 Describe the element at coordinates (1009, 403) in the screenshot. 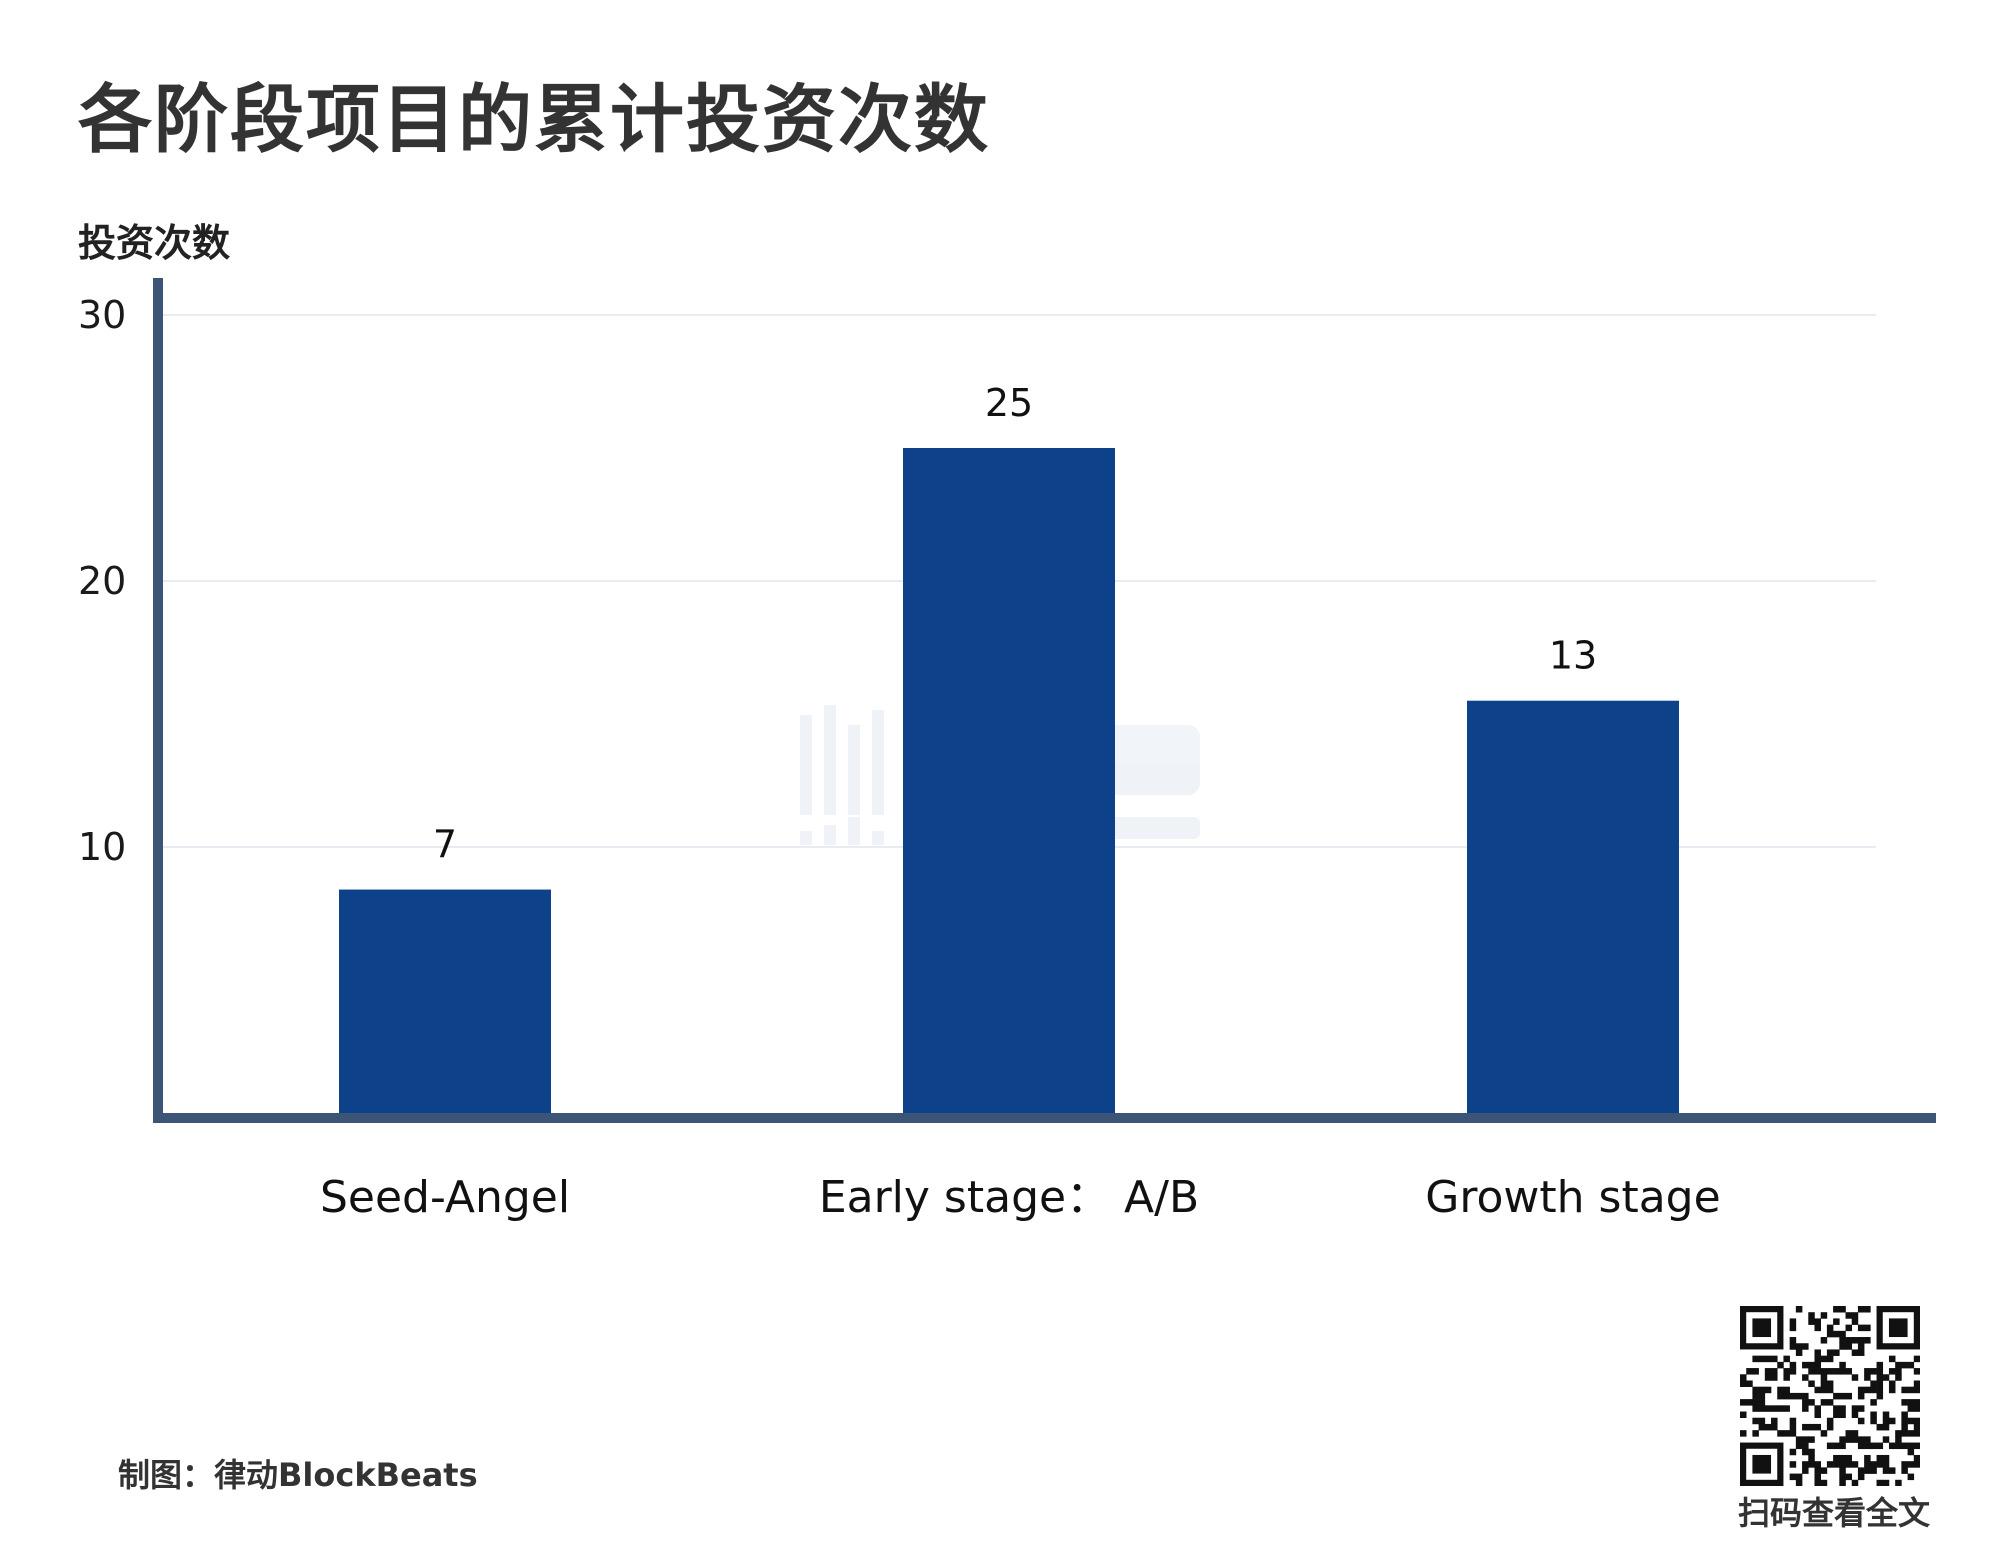

I see `data-label: 25` at that location.